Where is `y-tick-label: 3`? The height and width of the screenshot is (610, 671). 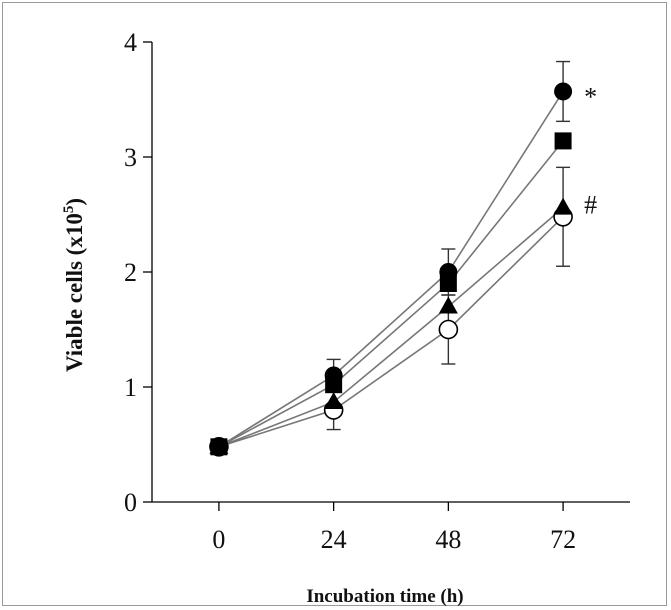 y-tick-label: 3 is located at coordinates (130, 157).